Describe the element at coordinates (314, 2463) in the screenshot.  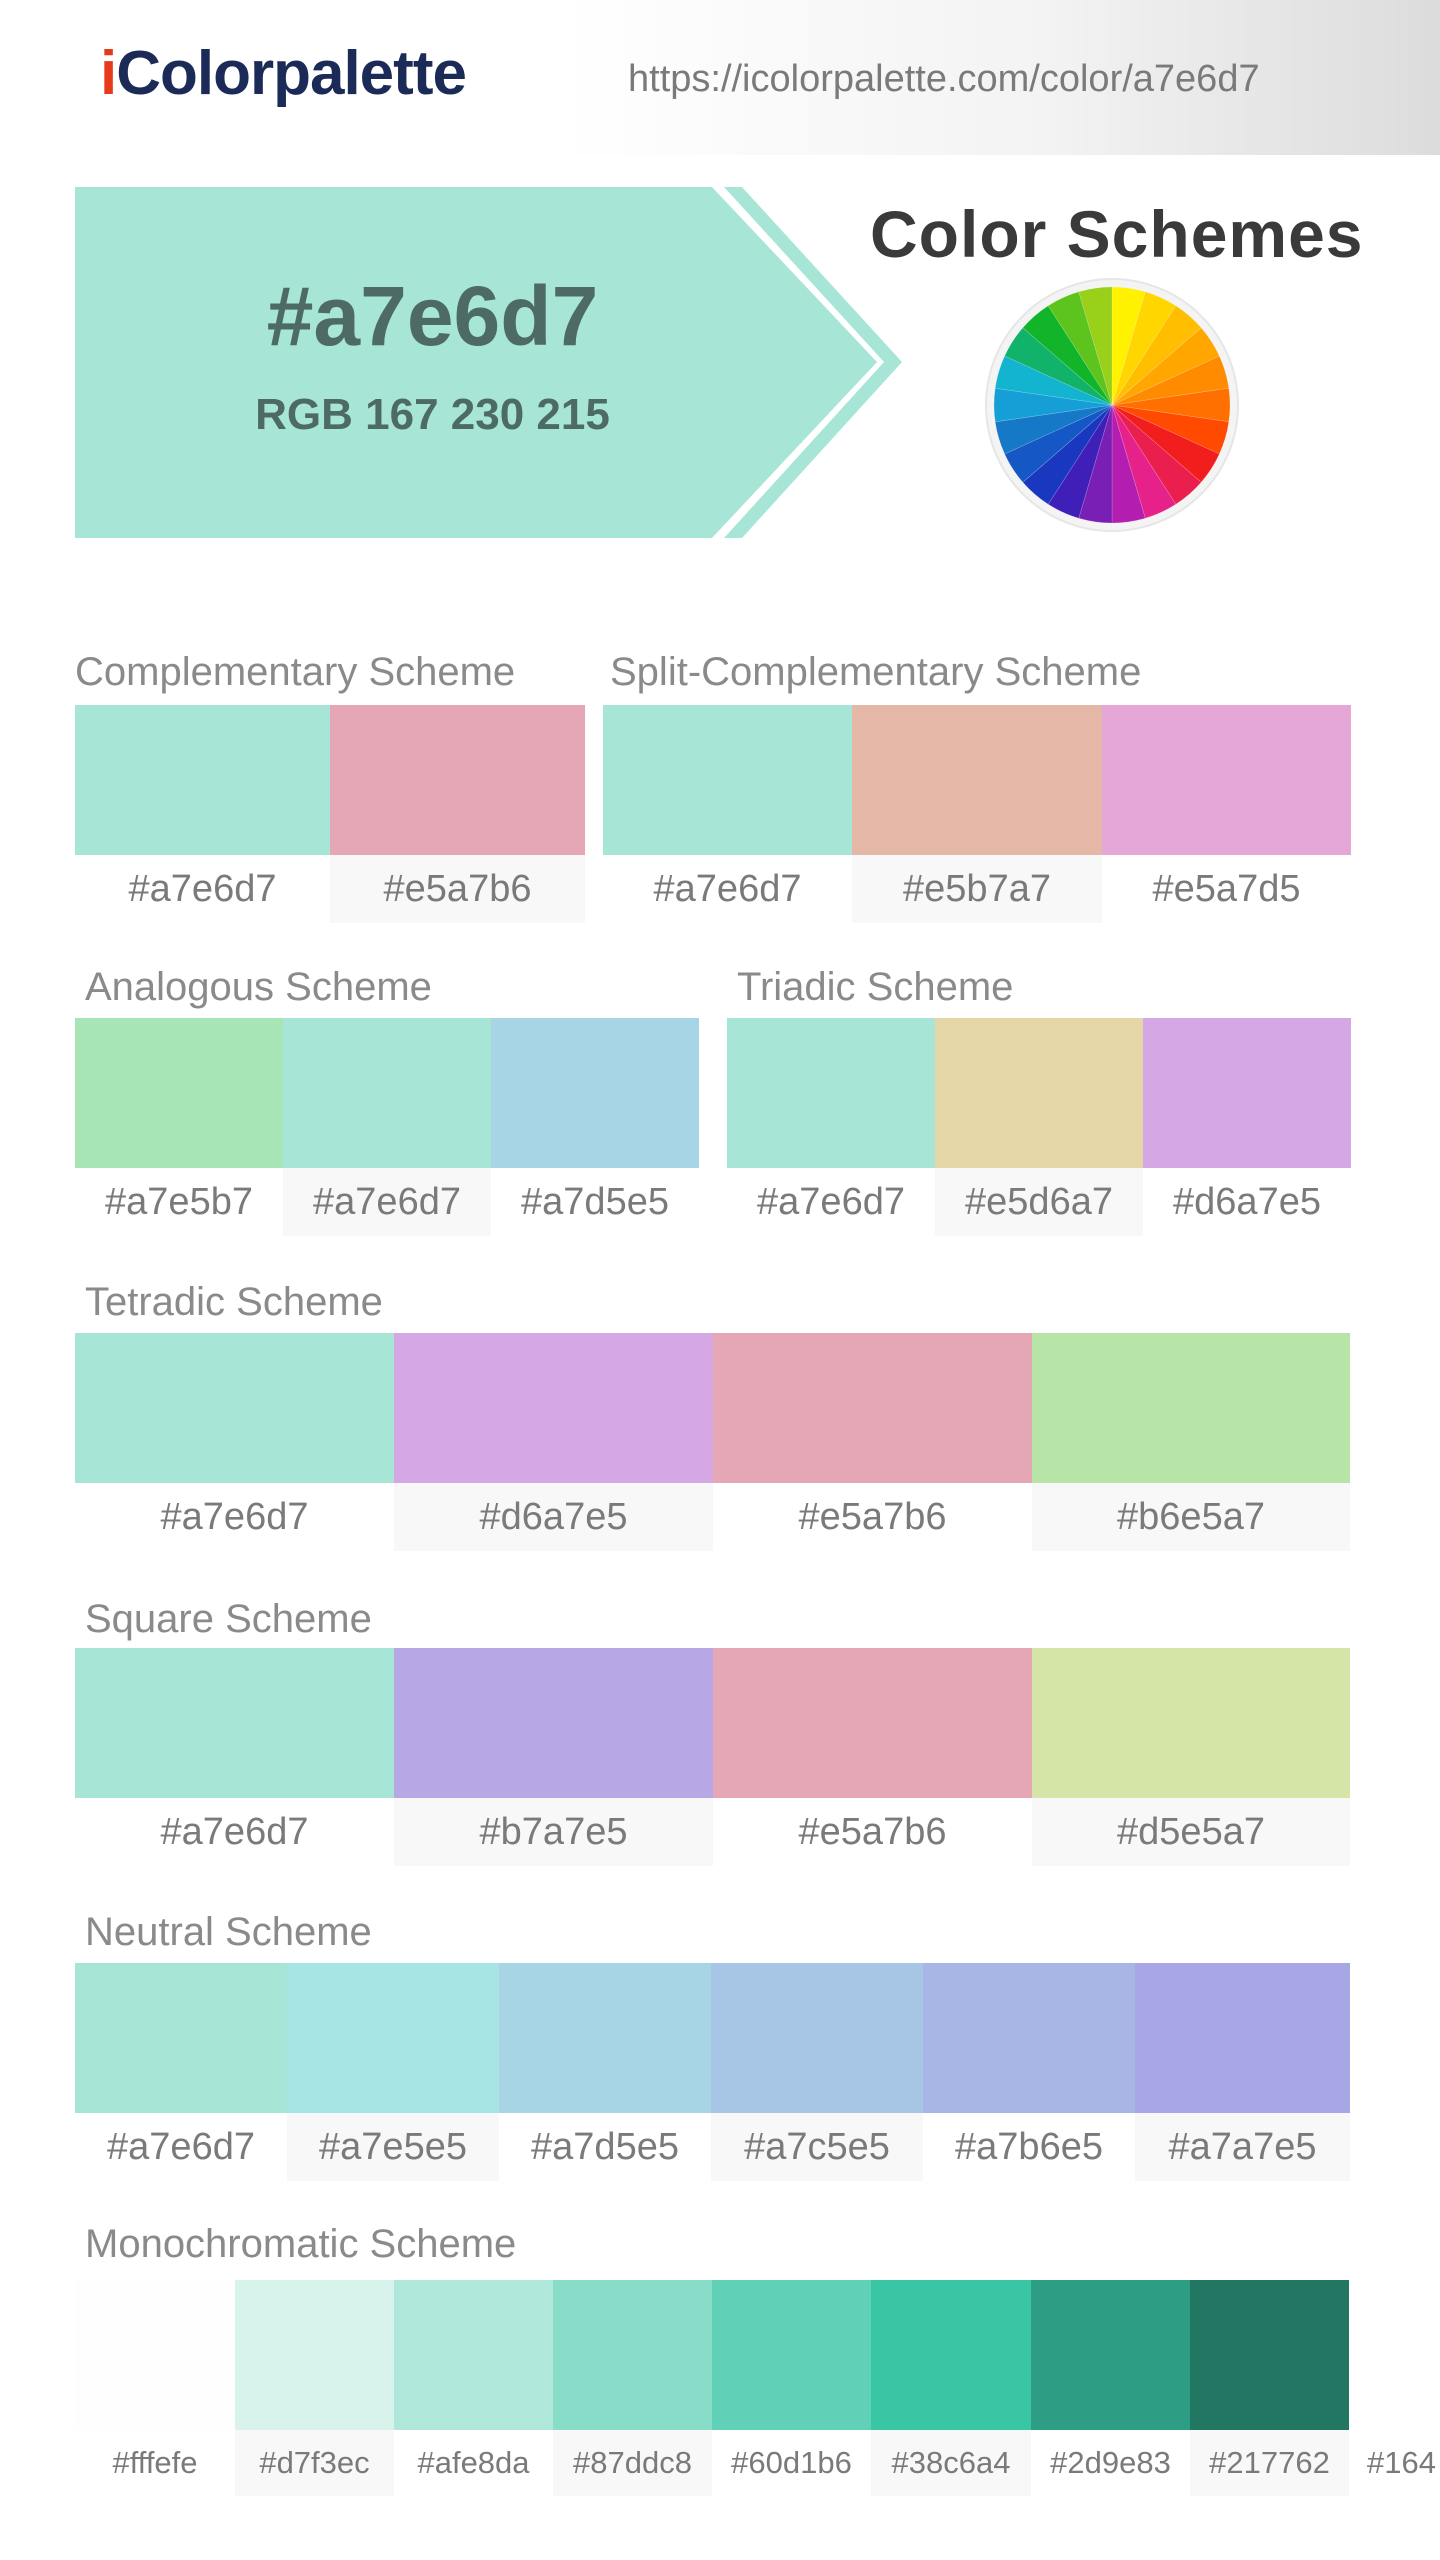
I see `monochromatic-swatch-label: #d7f3ec` at that location.